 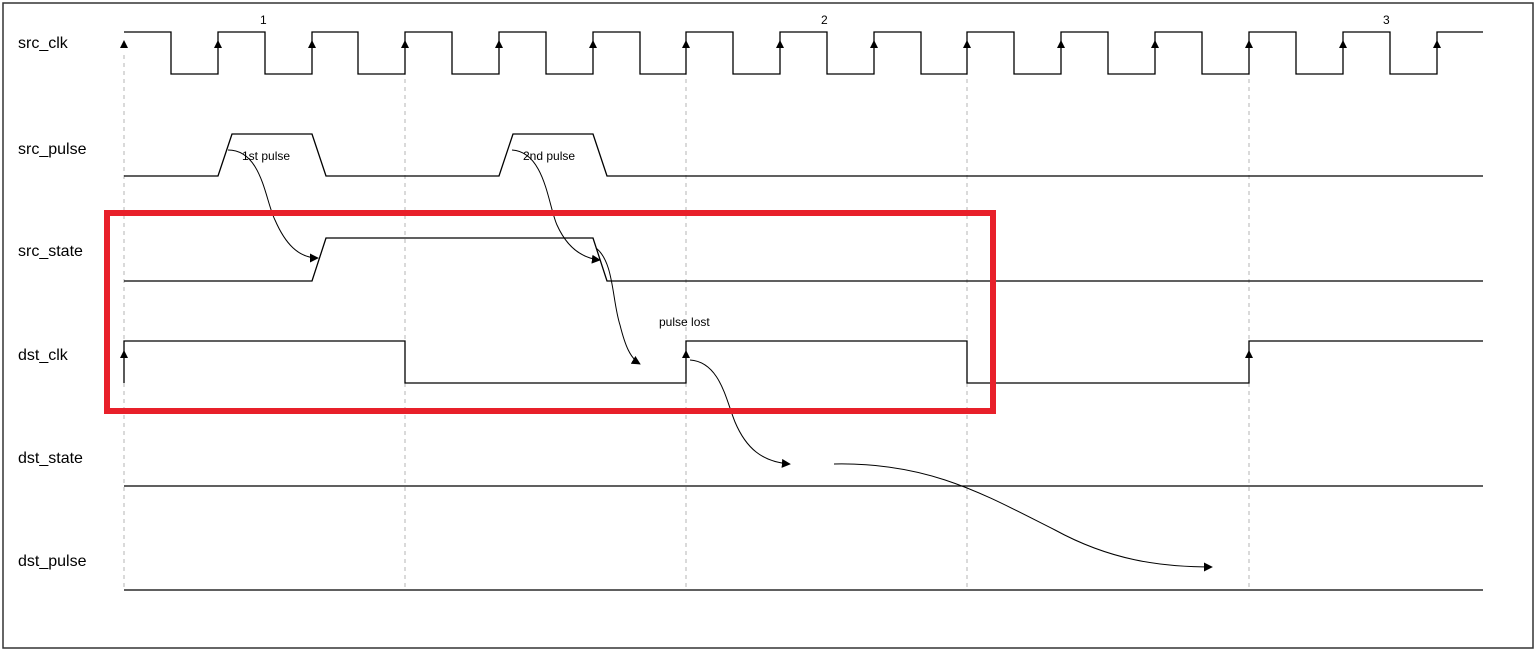 I want to click on cycle-marker-1: 1, so click(x=263, y=20).